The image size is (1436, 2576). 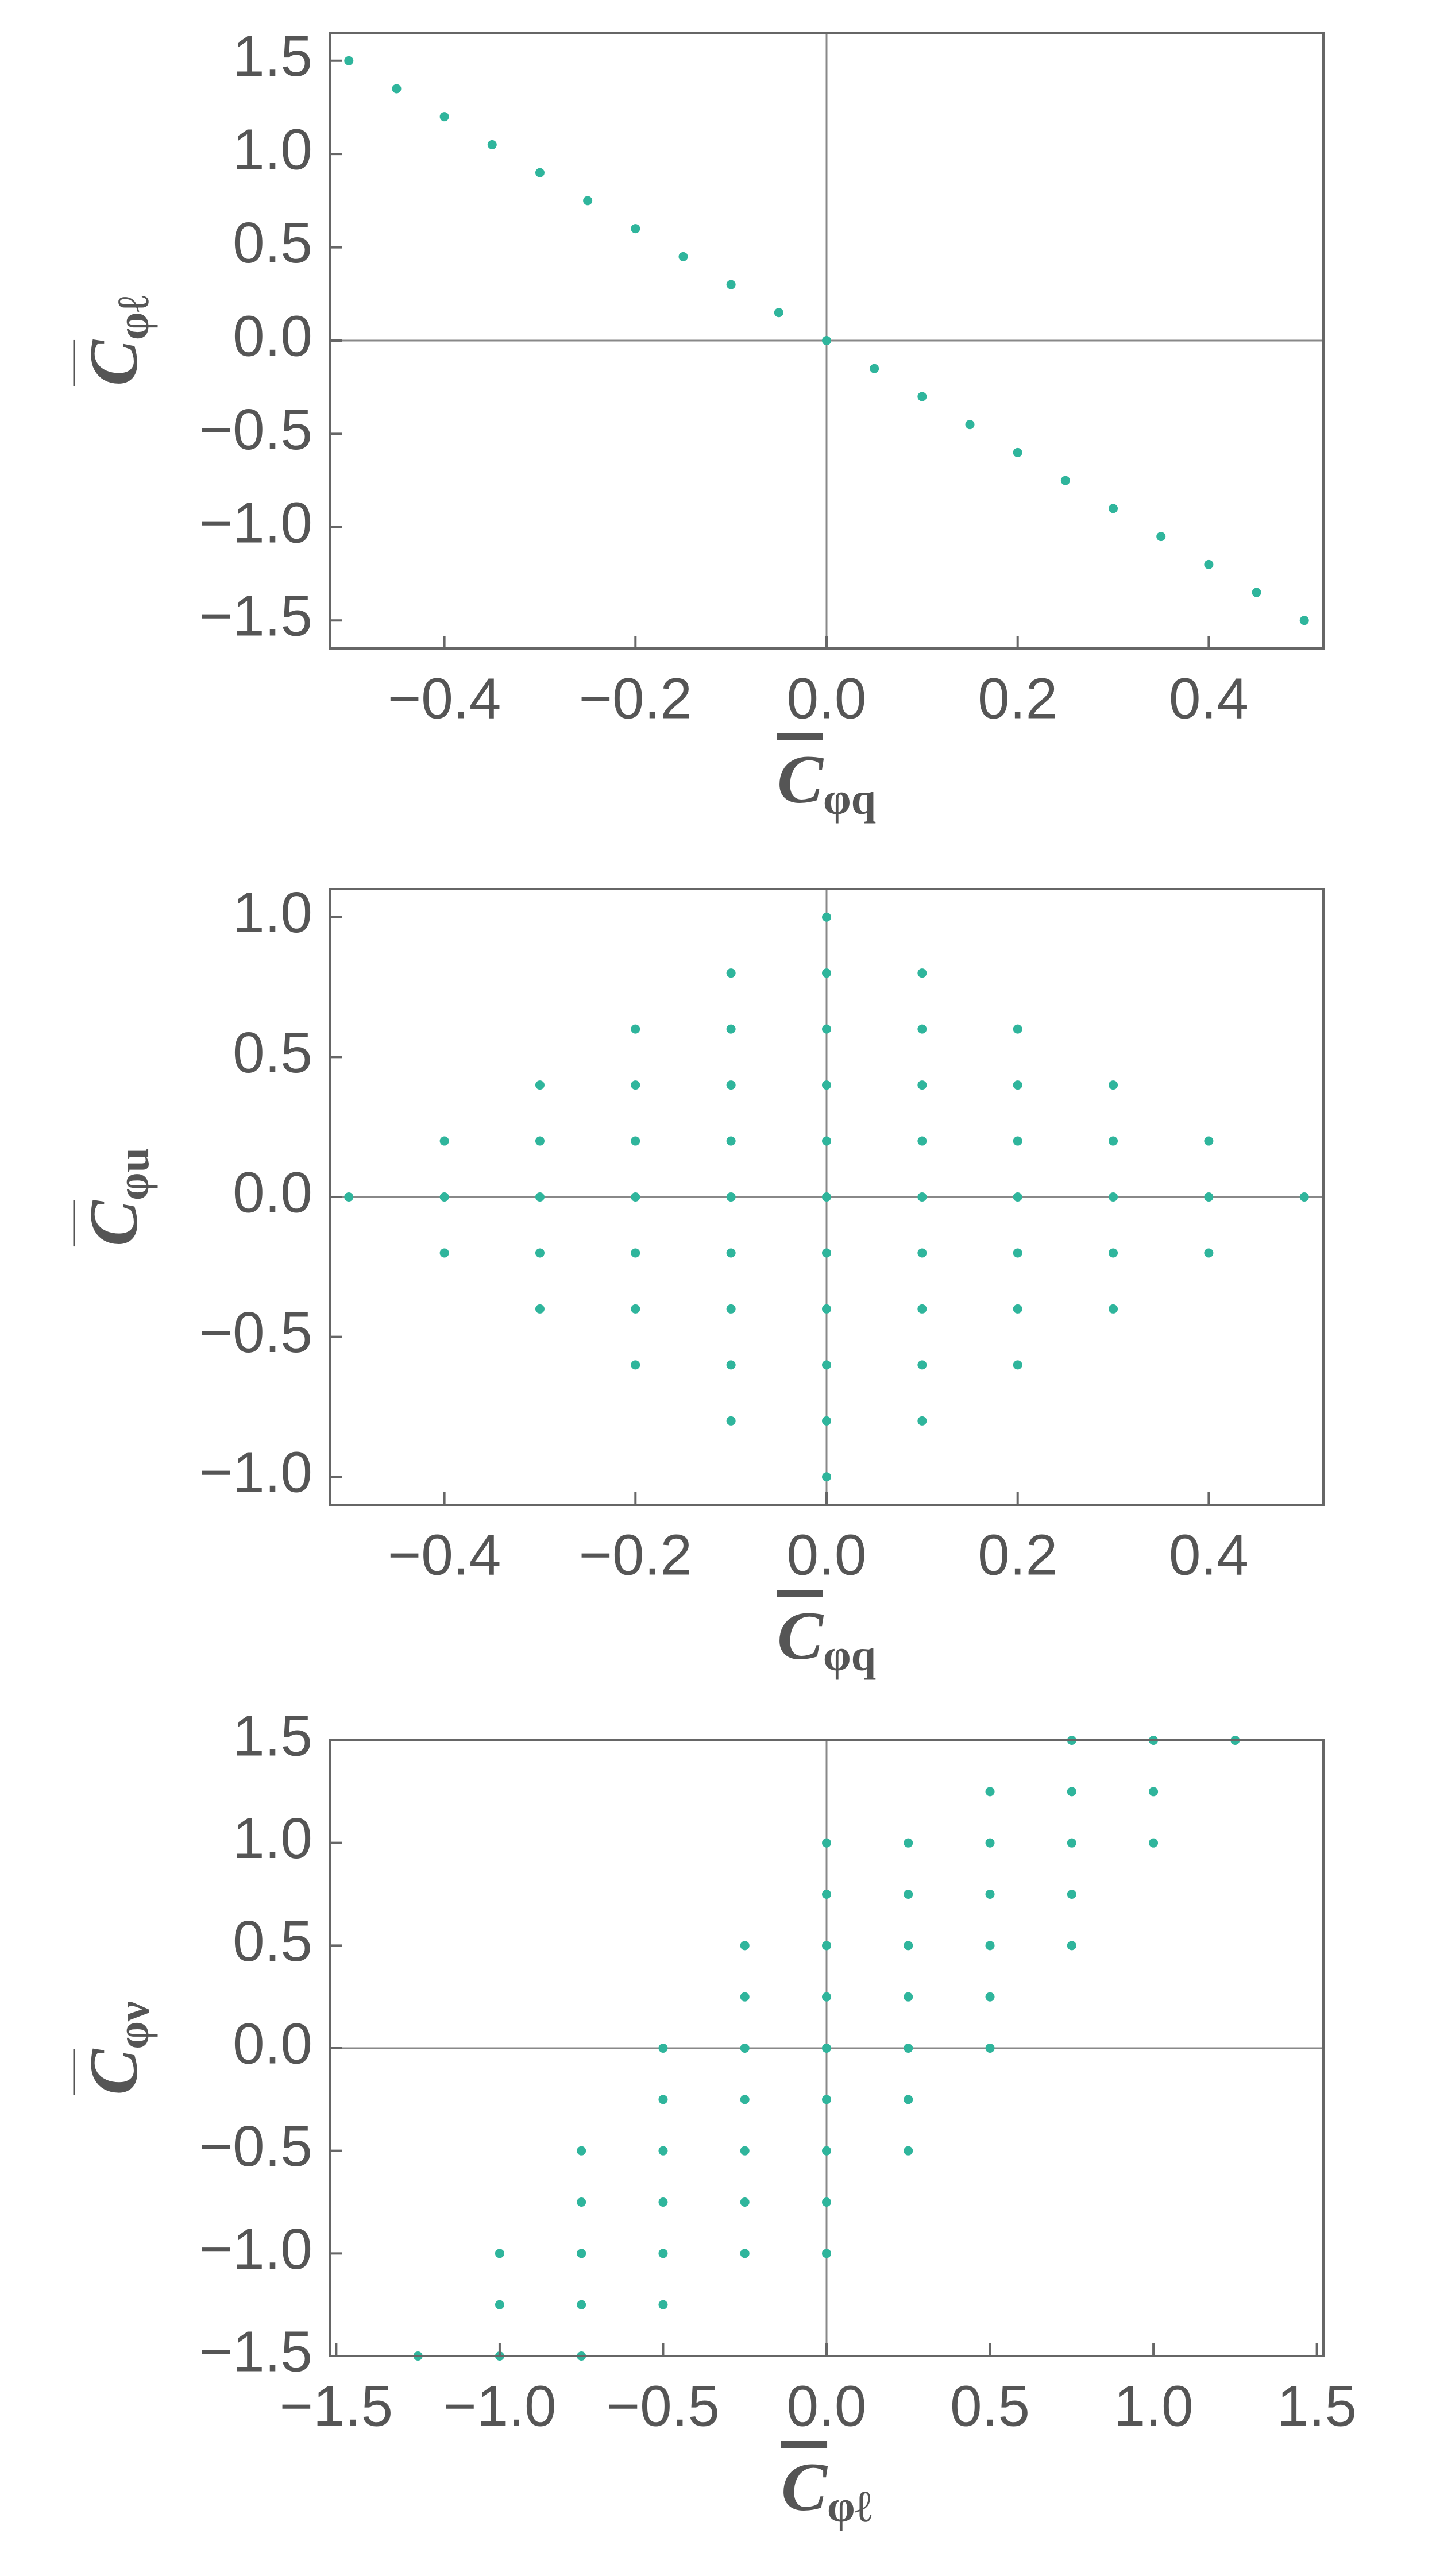 I want to click on x-tick-label: −1.0, so click(x=499, y=2406).